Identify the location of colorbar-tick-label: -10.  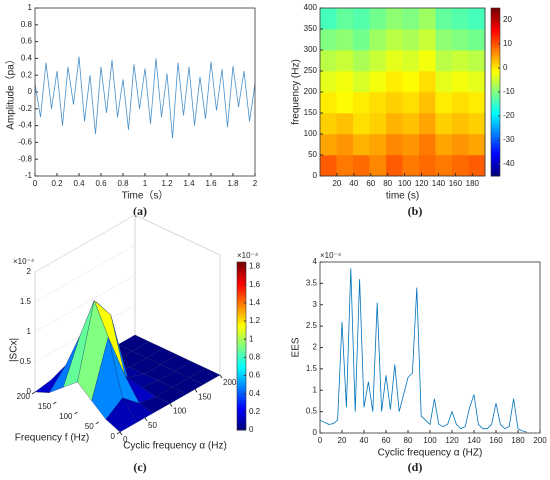
(509, 91).